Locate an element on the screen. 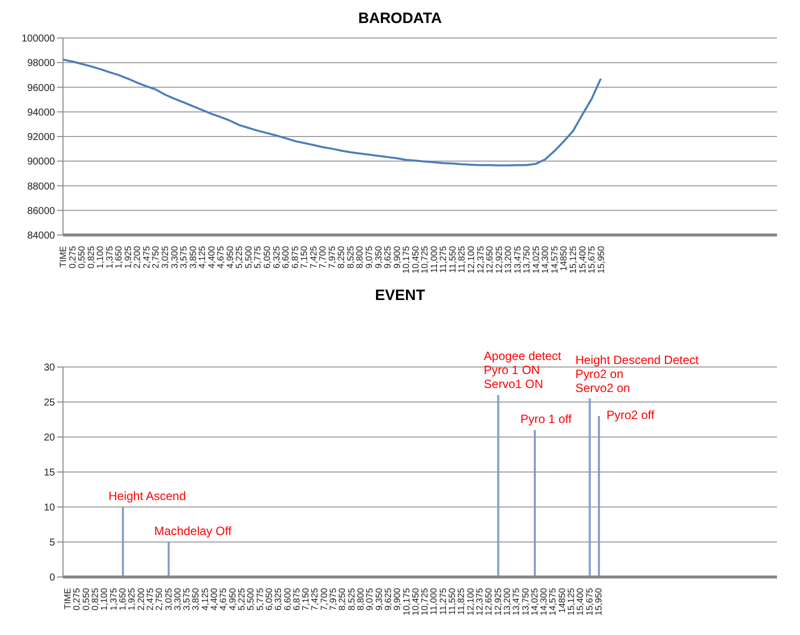 The height and width of the screenshot is (635, 800). x-tick-label: 6,600 is located at coordinates (285, 257).